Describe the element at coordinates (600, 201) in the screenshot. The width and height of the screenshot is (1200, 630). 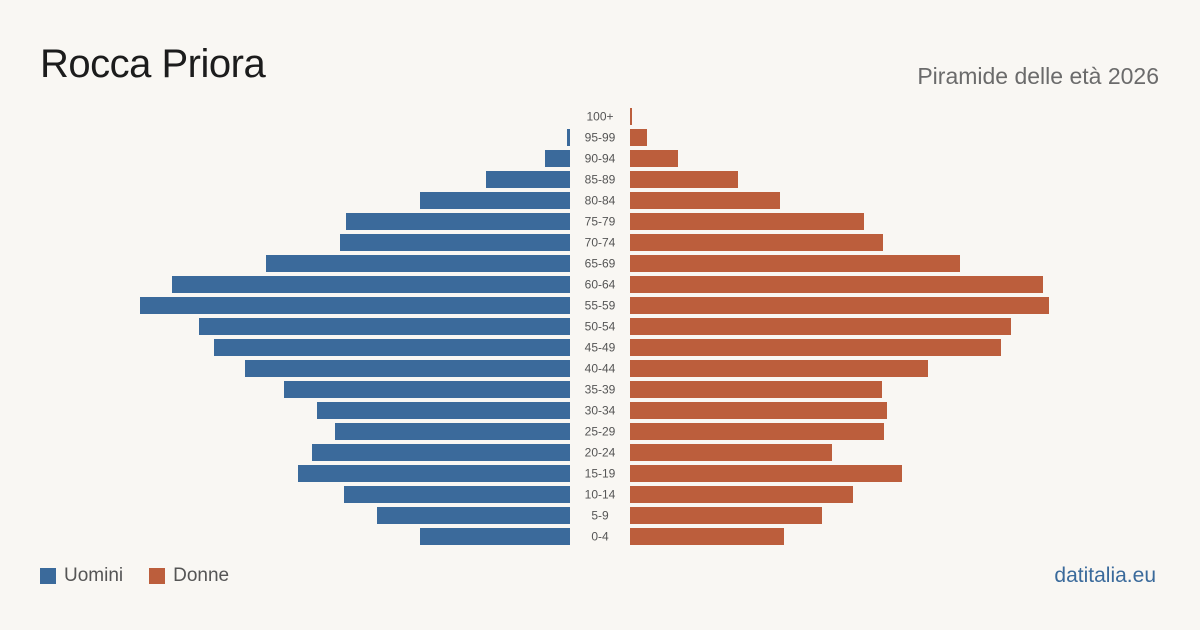
I see `age-label-80-84: 80-84` at that location.